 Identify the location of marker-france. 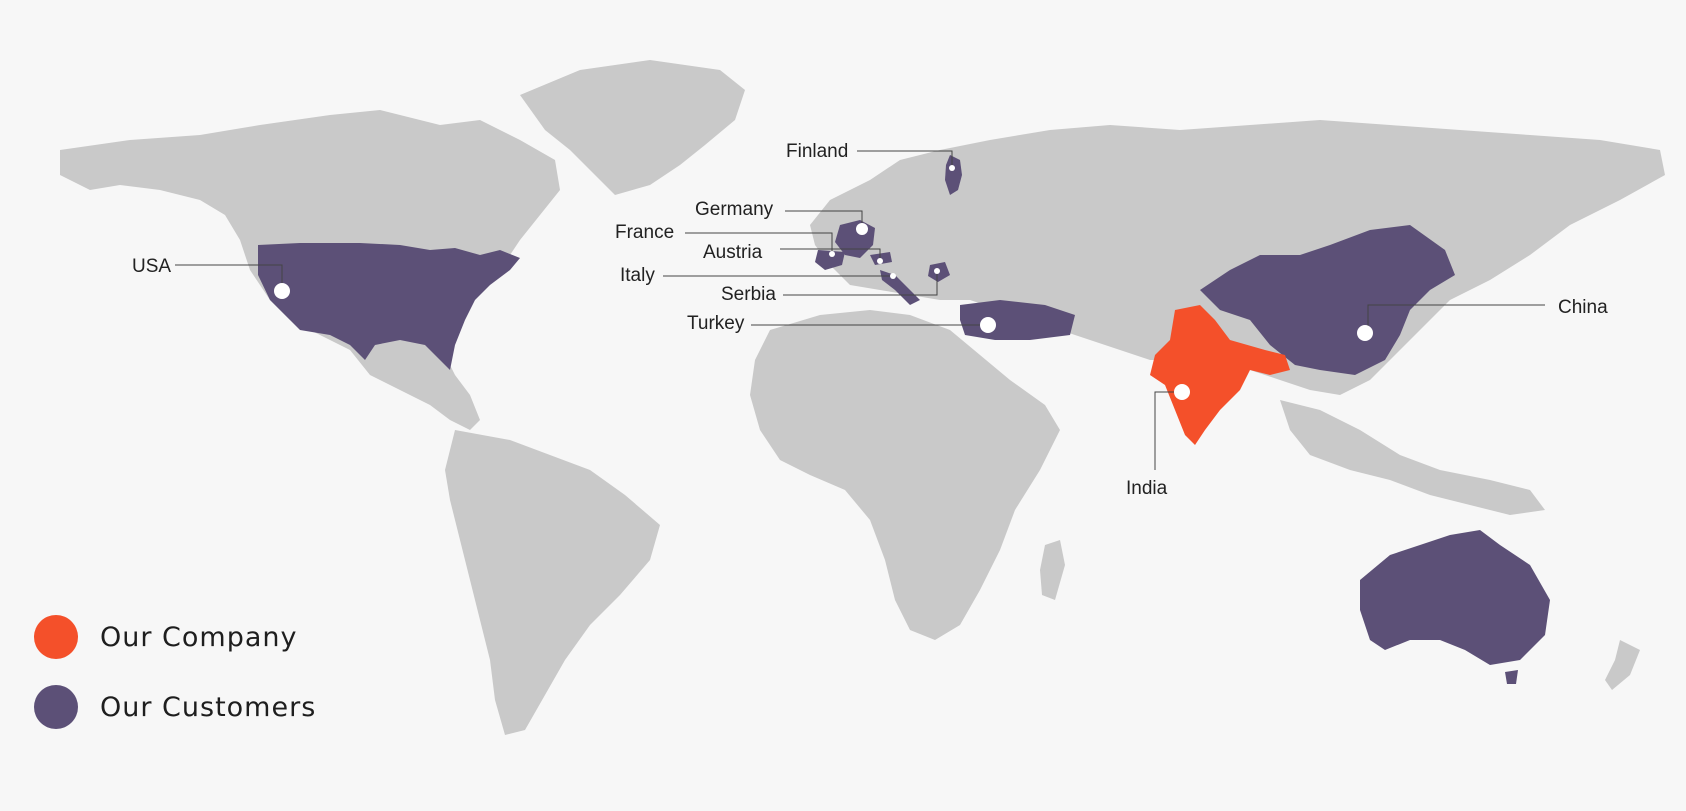
(832, 254).